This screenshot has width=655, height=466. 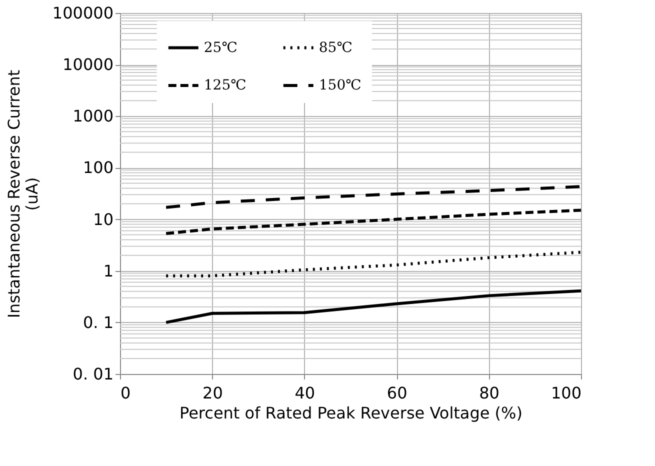 I want to click on y-tick-label: 1, so click(x=108, y=270).